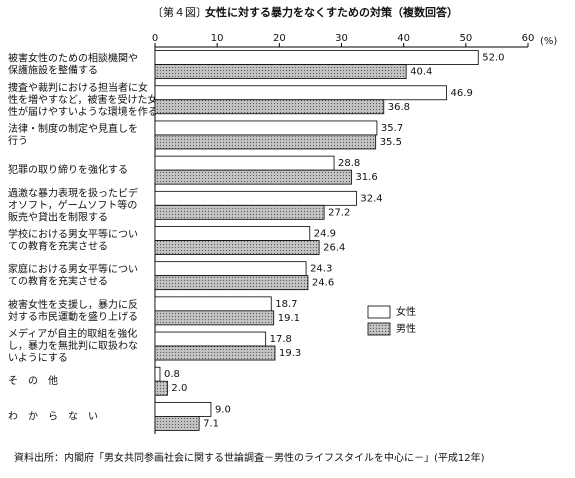  I want to click on x-tick-label: 10, so click(217, 38).